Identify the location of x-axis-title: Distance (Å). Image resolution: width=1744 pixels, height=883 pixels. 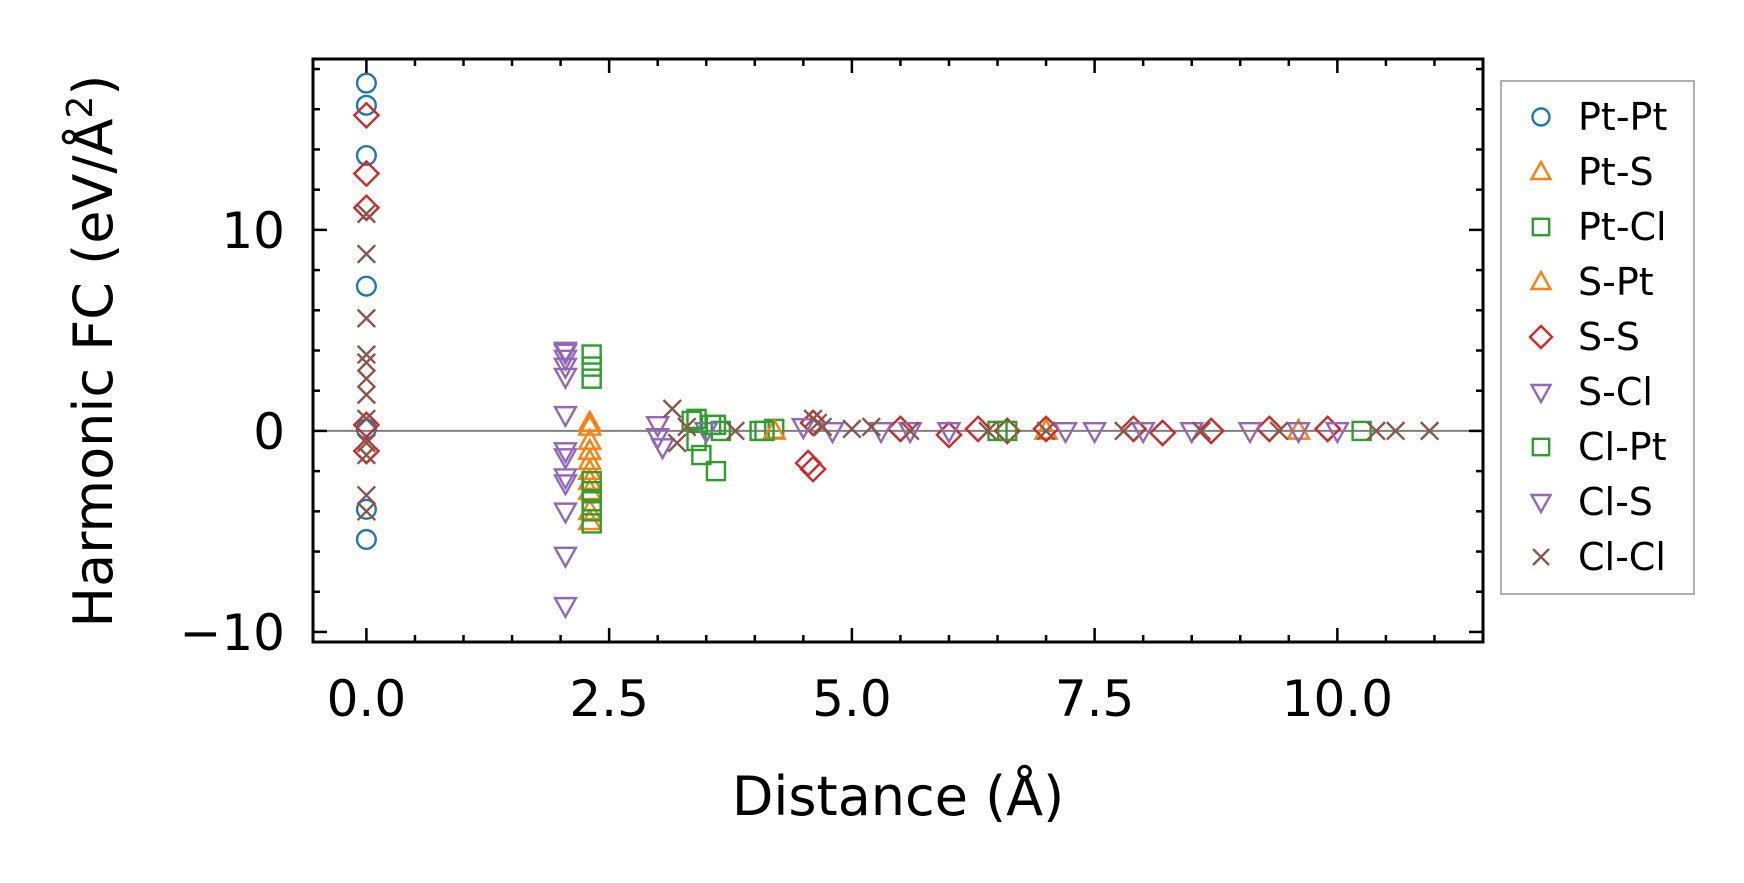
(898, 796).